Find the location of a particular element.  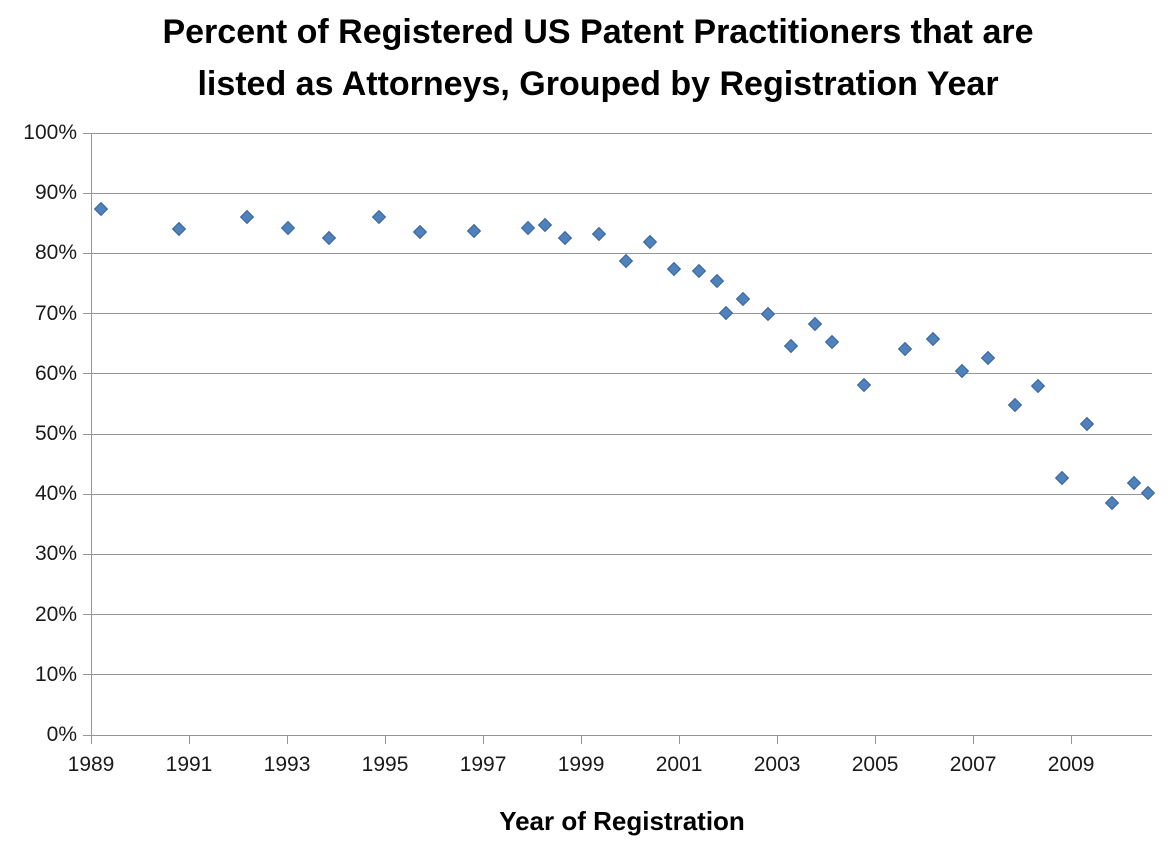

y-axis-line is located at coordinates (91, 434).